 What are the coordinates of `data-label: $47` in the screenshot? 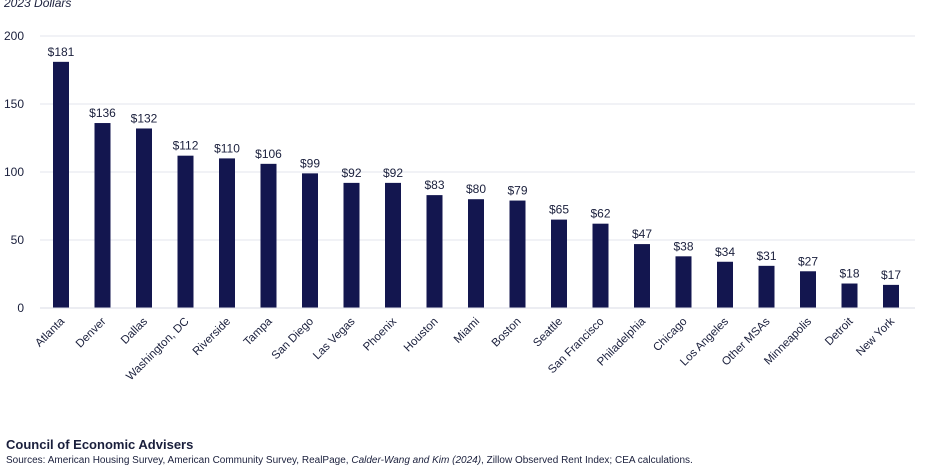 It's located at (642, 234).